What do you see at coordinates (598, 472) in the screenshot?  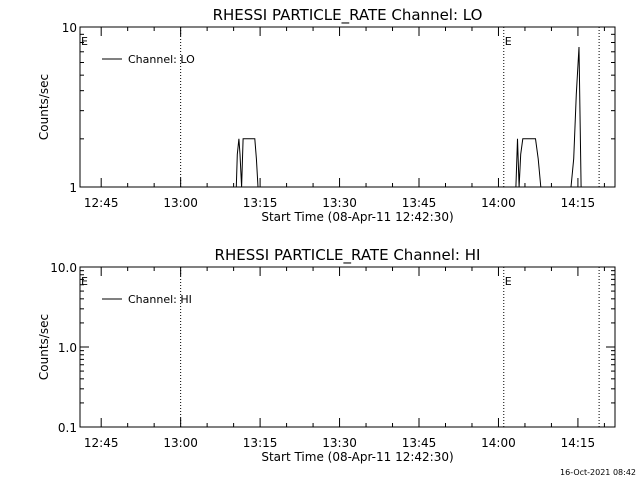 I see `footer-timestamp: 16-Oct-2021 08:42` at bounding box center [598, 472].